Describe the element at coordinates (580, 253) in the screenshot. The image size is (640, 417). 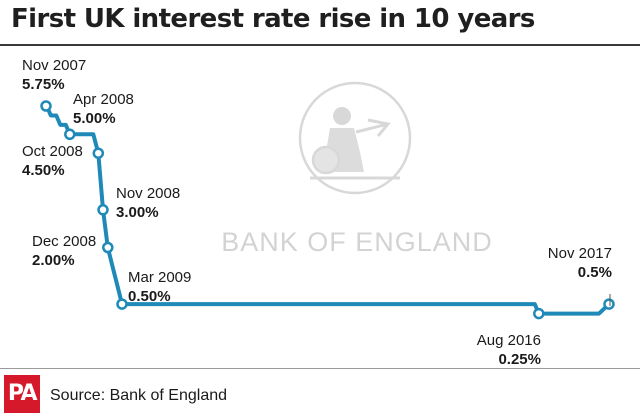
I see `point-date: Nov 2017` at that location.